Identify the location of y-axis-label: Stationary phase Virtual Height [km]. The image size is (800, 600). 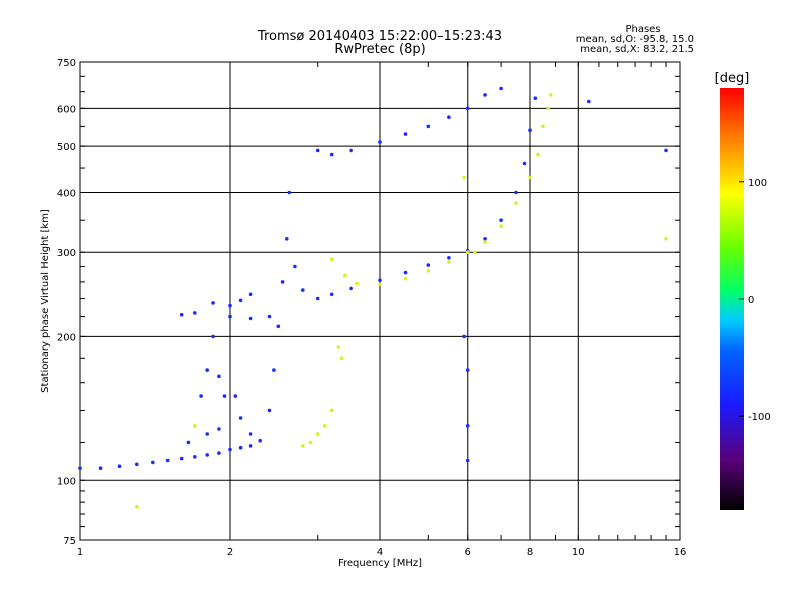
(45, 301).